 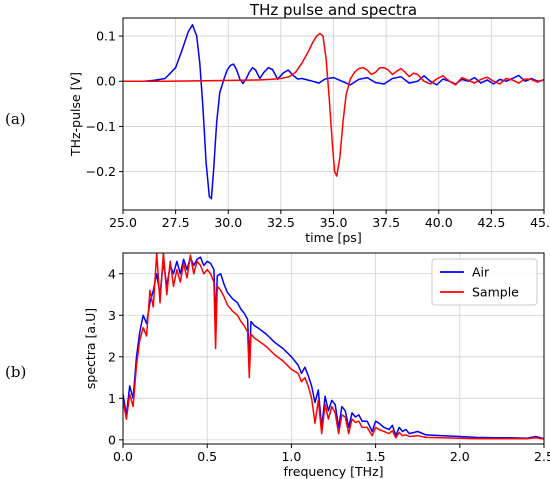 What do you see at coordinates (112, 439) in the screenshot?
I see `y-tick-label: 0` at bounding box center [112, 439].